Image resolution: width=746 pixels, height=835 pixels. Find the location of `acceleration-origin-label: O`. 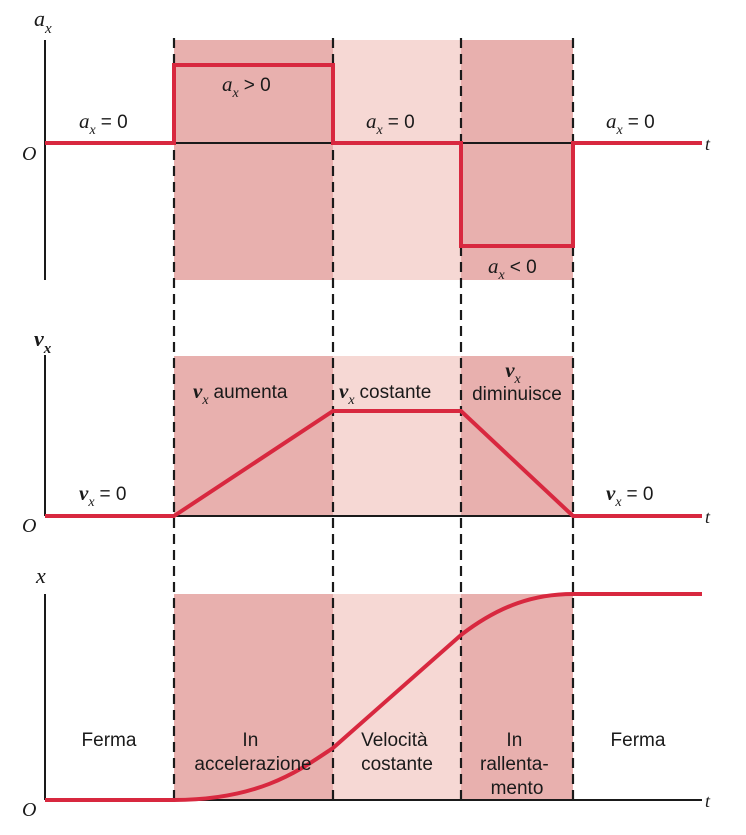

acceleration-origin-label: O is located at coordinates (29, 154).